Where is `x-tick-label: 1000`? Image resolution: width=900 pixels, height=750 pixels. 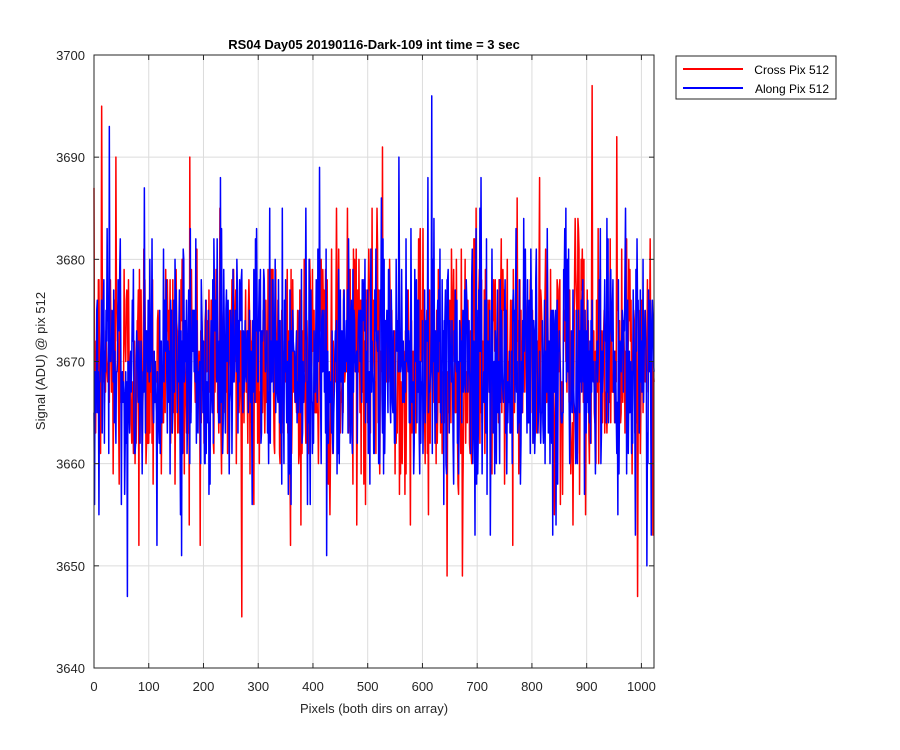 x-tick-label: 1000 is located at coordinates (641, 686).